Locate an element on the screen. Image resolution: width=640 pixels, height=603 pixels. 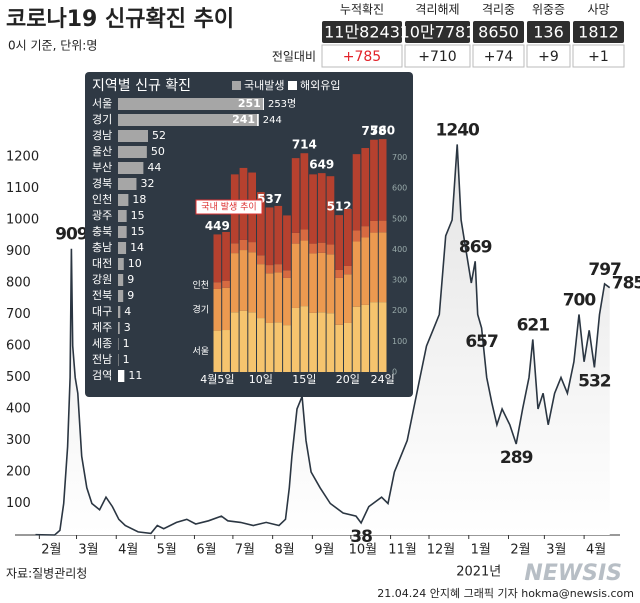
category-label: 세종 is located at coordinates (102, 343).